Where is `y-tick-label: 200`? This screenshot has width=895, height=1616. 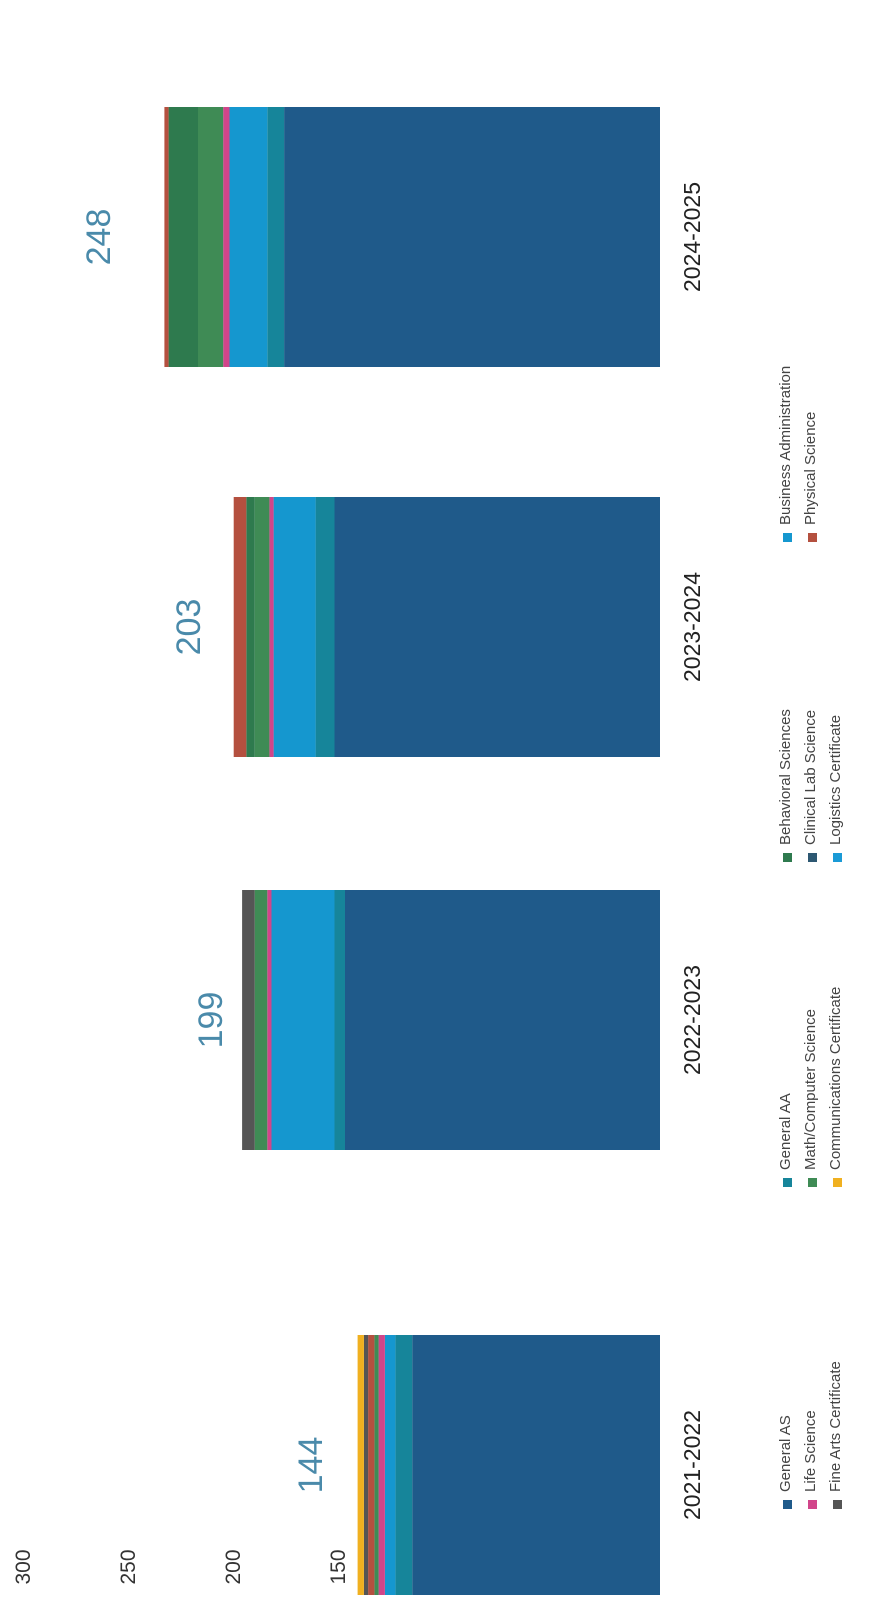
y-tick-label: 200 is located at coordinates (233, 1566).